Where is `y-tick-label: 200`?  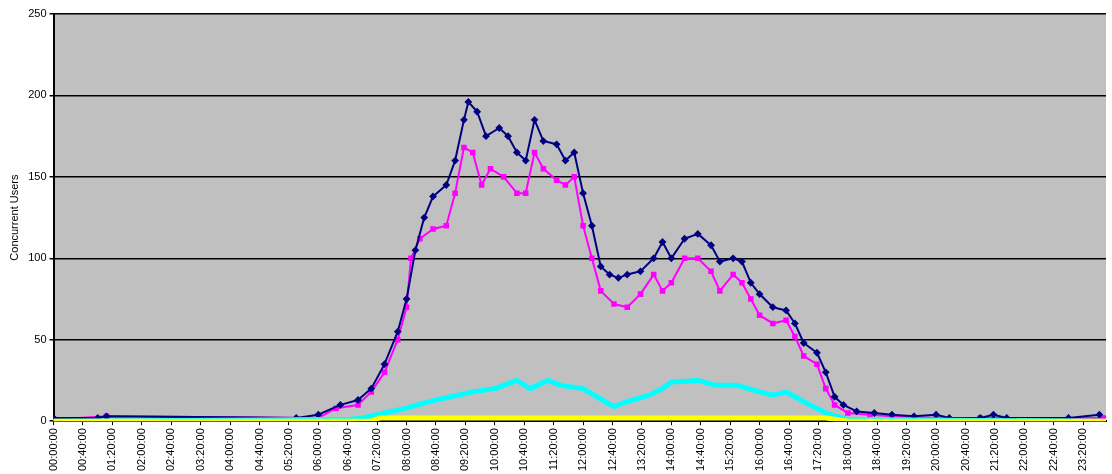 y-tick-label: 200 is located at coordinates (37, 94).